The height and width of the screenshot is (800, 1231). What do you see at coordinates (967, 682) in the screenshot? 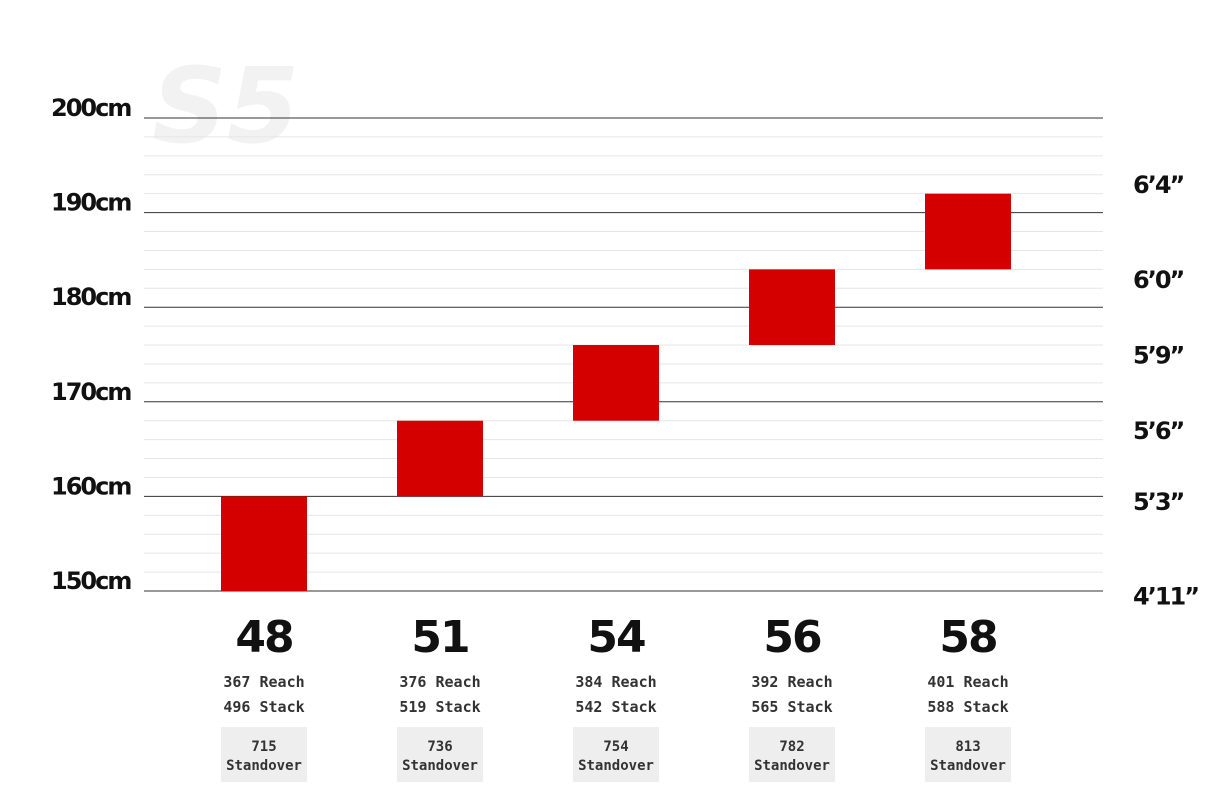
I see `reach-label: 401 Reach` at bounding box center [967, 682].